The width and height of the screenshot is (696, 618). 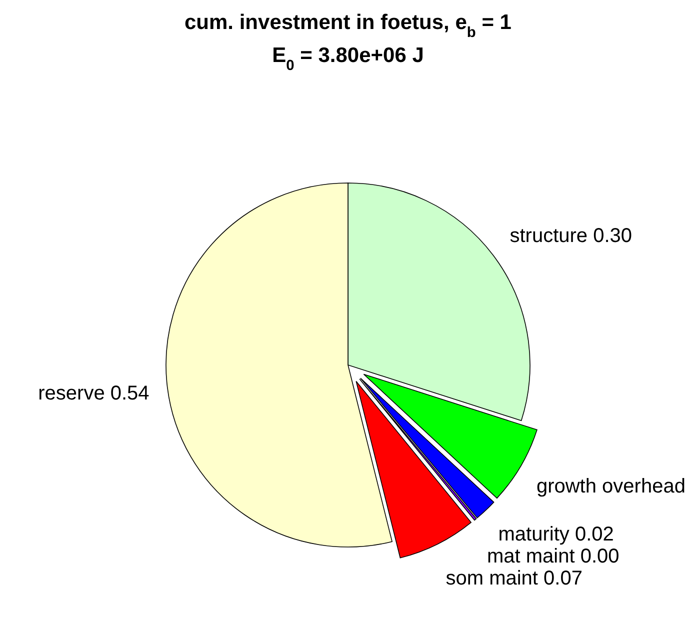 What do you see at coordinates (94, 393) in the screenshot?
I see `slice-label: reserve 0.54` at bounding box center [94, 393].